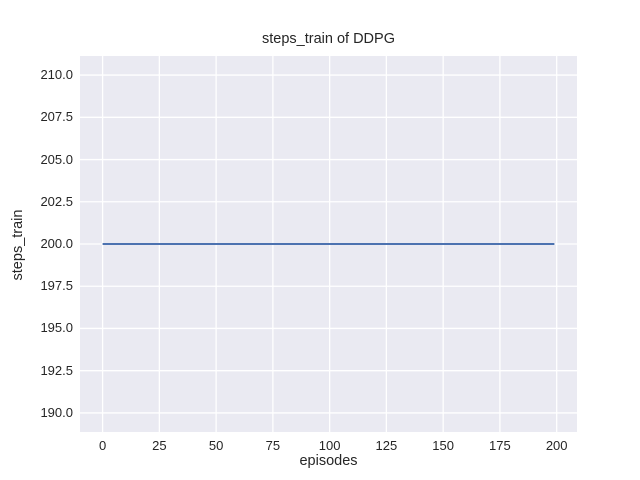 The height and width of the screenshot is (480, 640). What do you see at coordinates (56, 286) in the screenshot?
I see `y-tick-label: 197.5` at bounding box center [56, 286].